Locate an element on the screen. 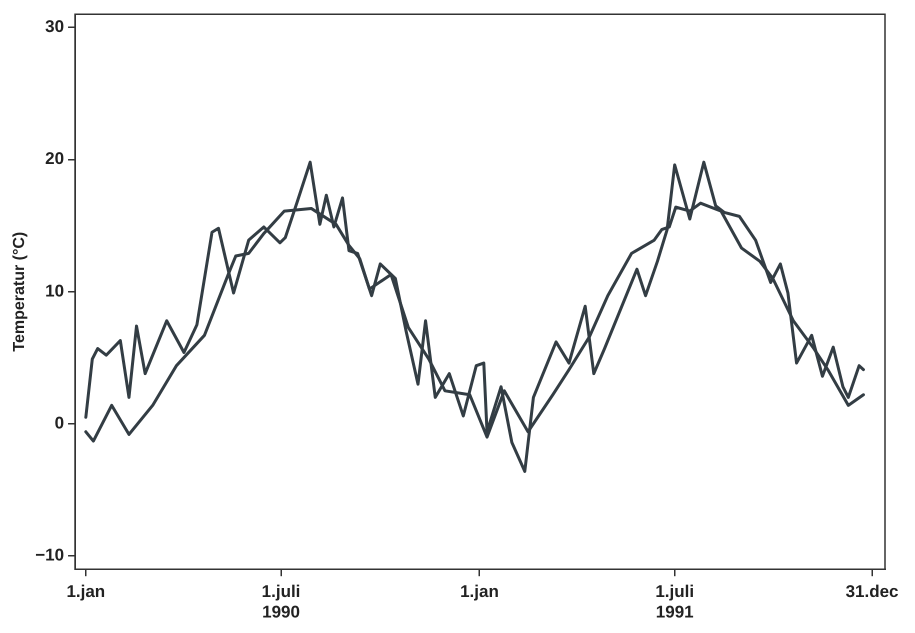  y-tick-label: 30 is located at coordinates (54, 26).